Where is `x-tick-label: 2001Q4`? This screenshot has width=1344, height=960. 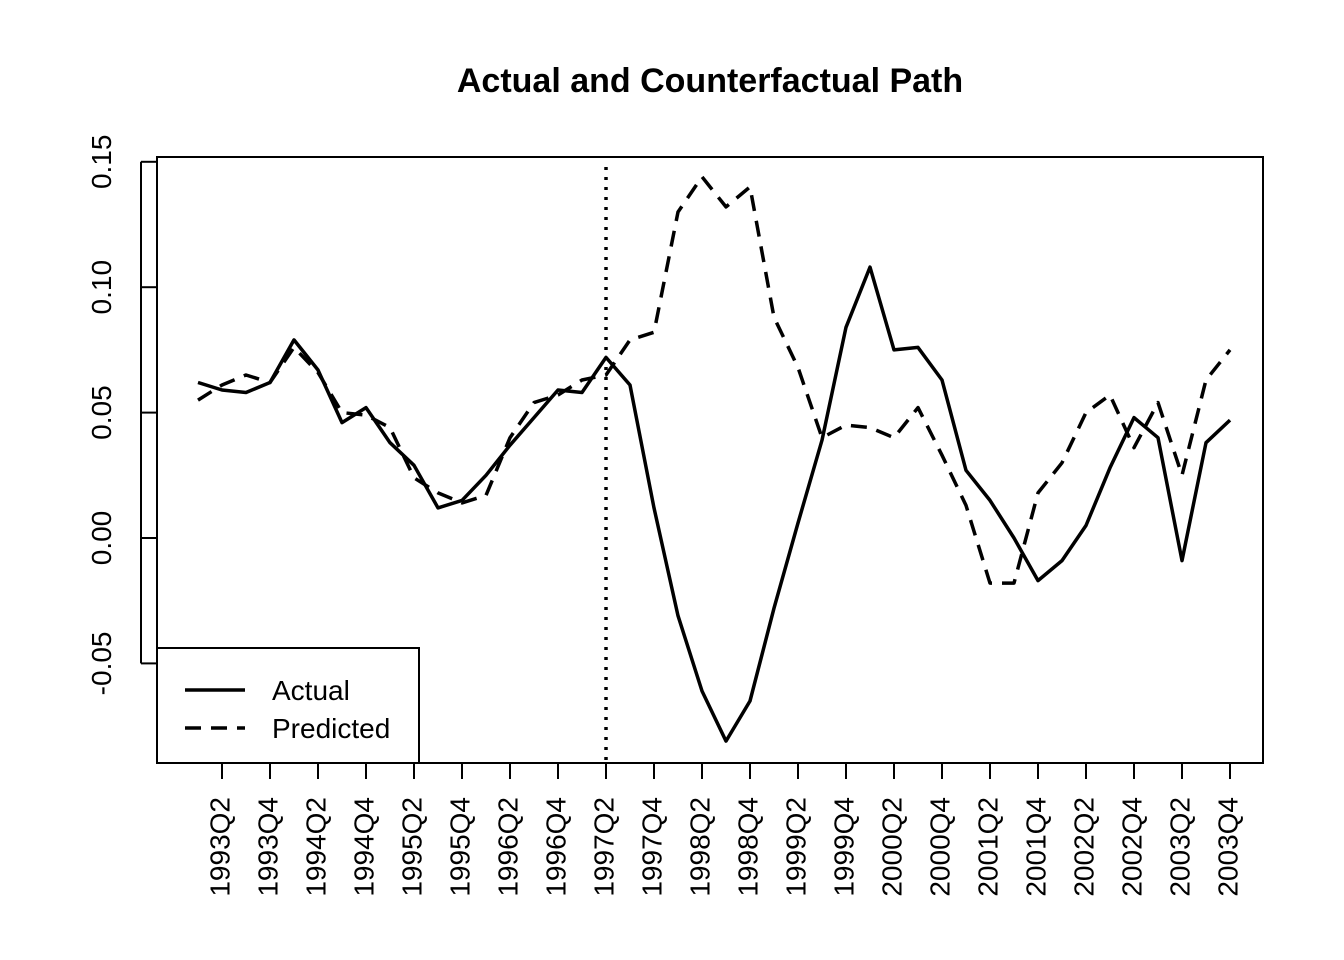 x-tick-label: 2001Q4 is located at coordinates (1035, 847).